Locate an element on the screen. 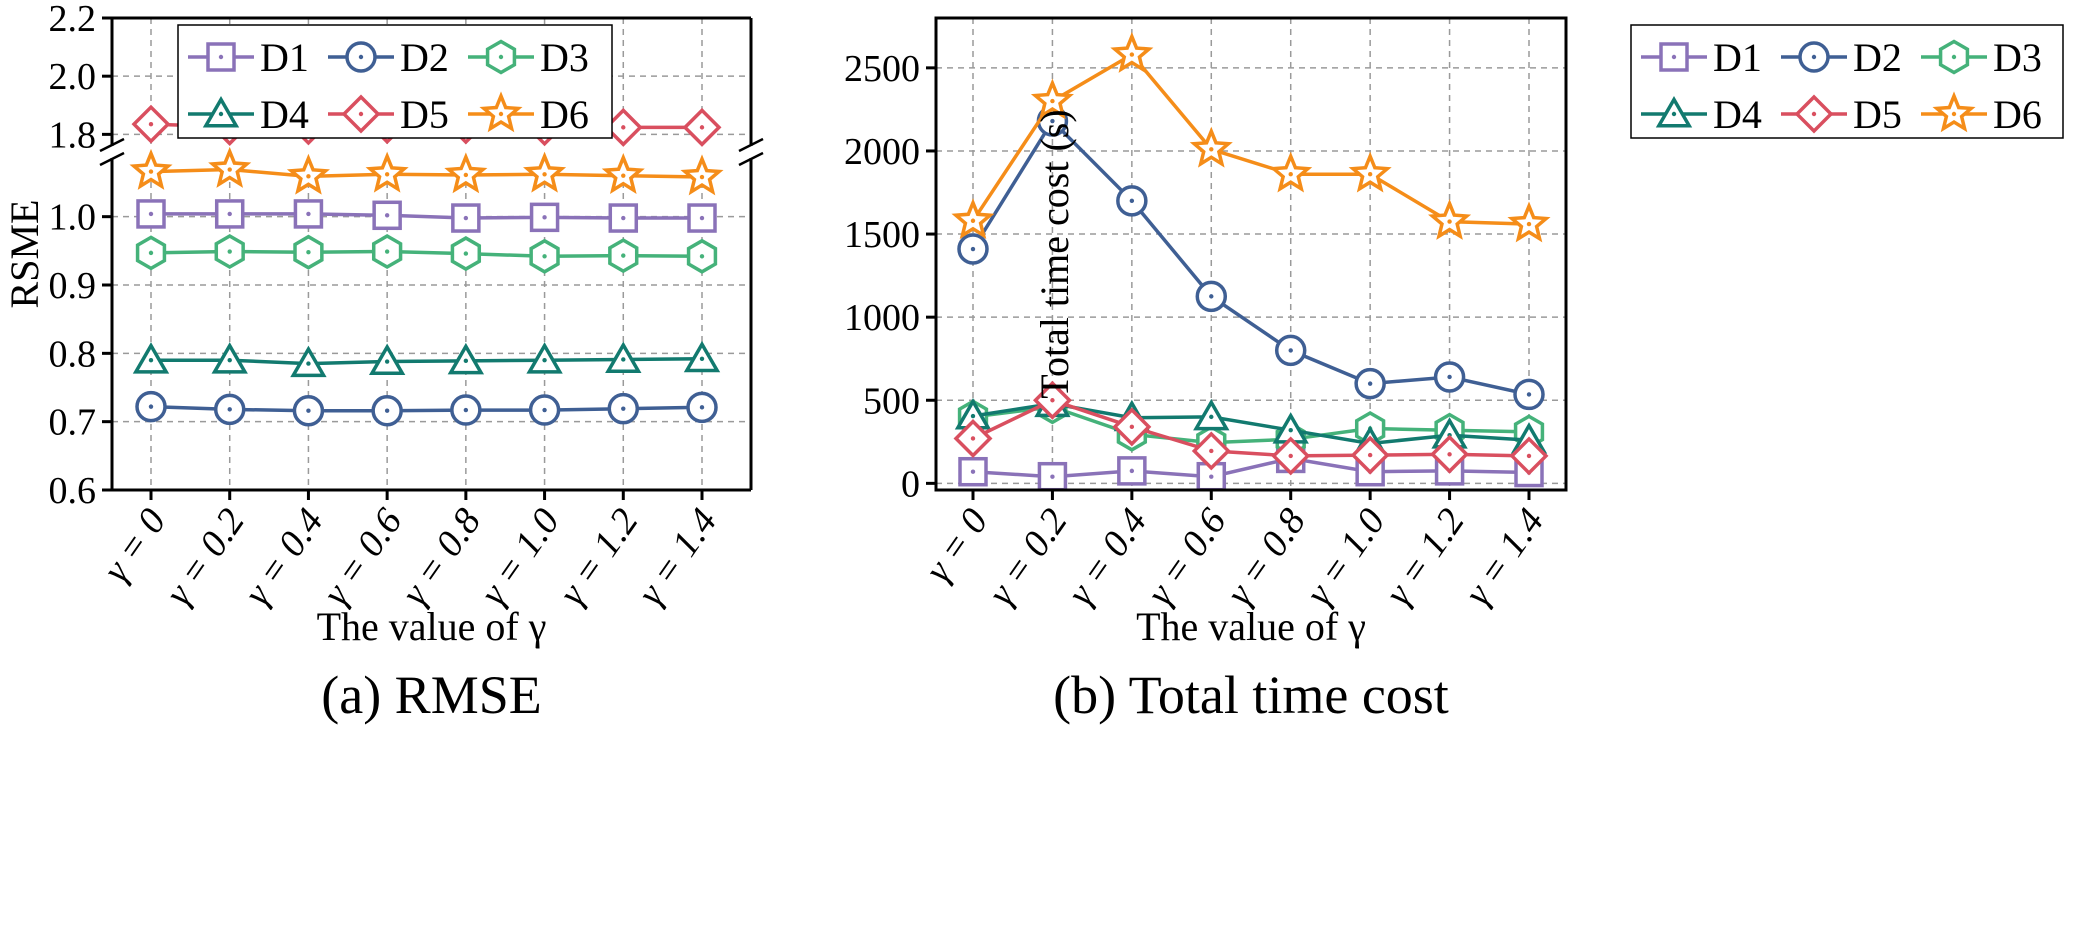 The width and height of the screenshot is (2079, 938). legend-label-d5: D5 is located at coordinates (424, 114).